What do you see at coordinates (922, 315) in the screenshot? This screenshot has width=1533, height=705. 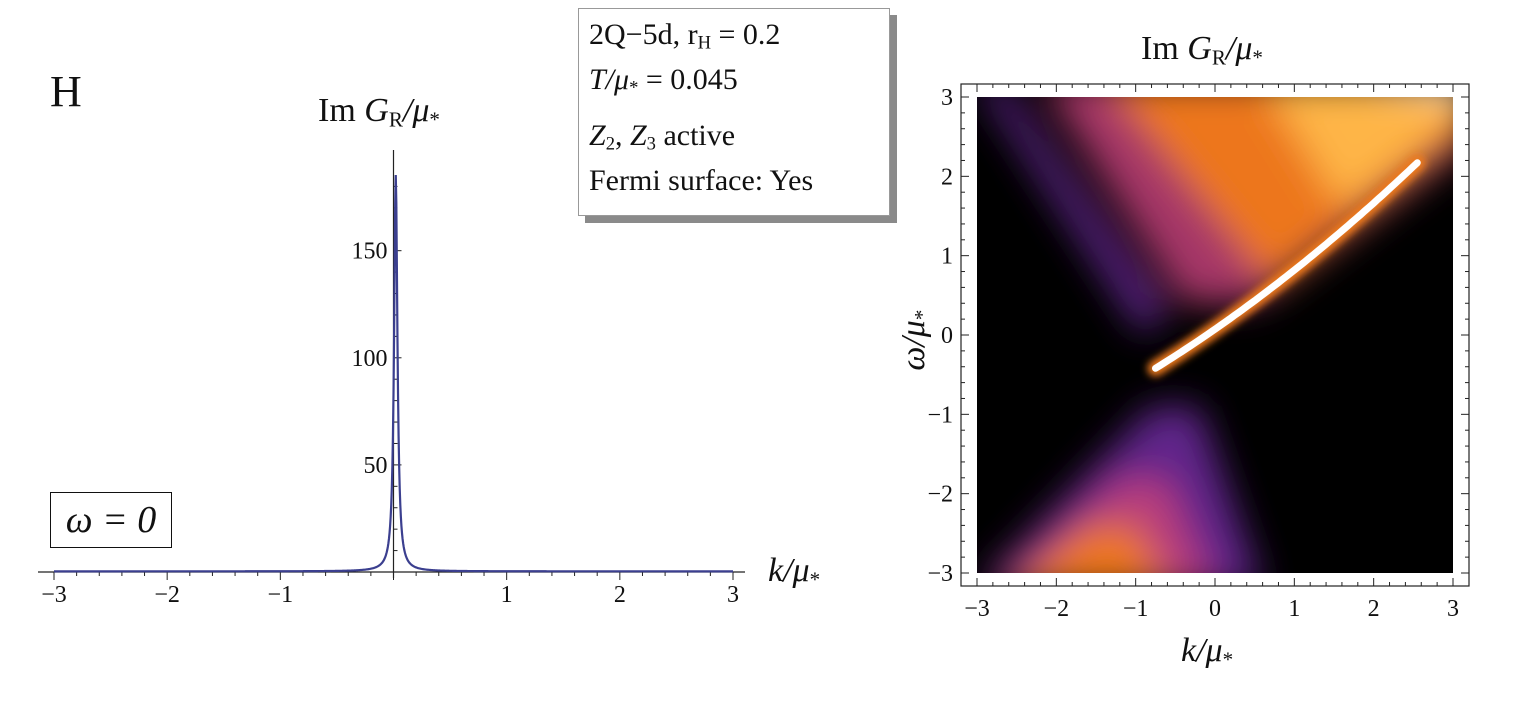 I see `right-ylabel-sub: *` at bounding box center [922, 315].